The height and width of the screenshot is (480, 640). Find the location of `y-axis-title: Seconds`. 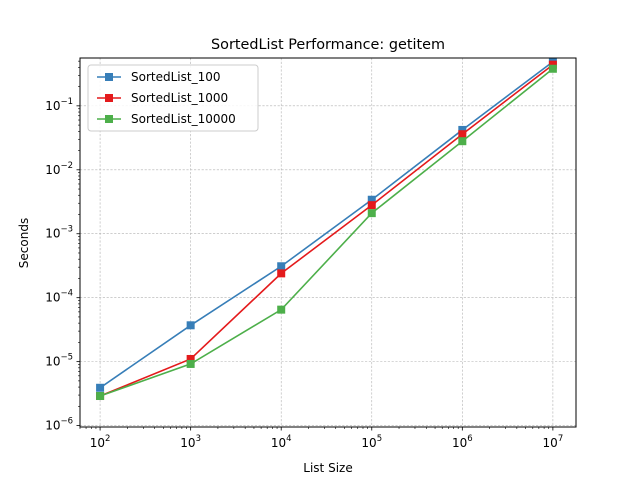

y-axis-title: Seconds is located at coordinates (24, 243).